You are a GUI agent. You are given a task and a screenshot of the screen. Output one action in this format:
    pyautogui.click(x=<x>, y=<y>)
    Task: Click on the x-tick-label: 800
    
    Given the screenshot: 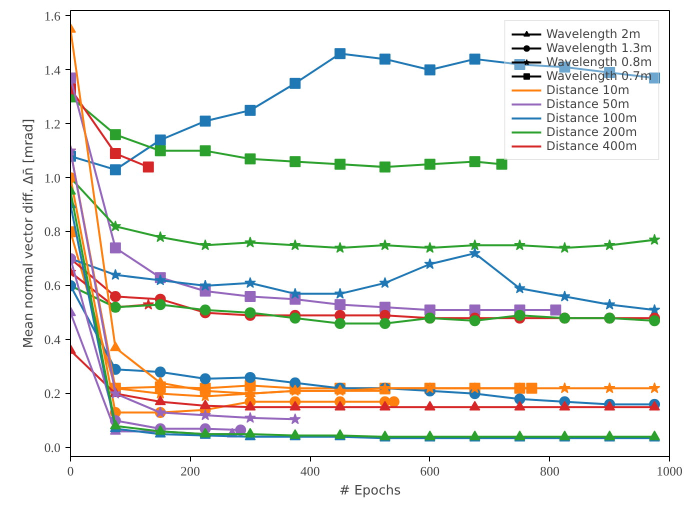 What is the action you would take?
    pyautogui.click(x=550, y=471)
    